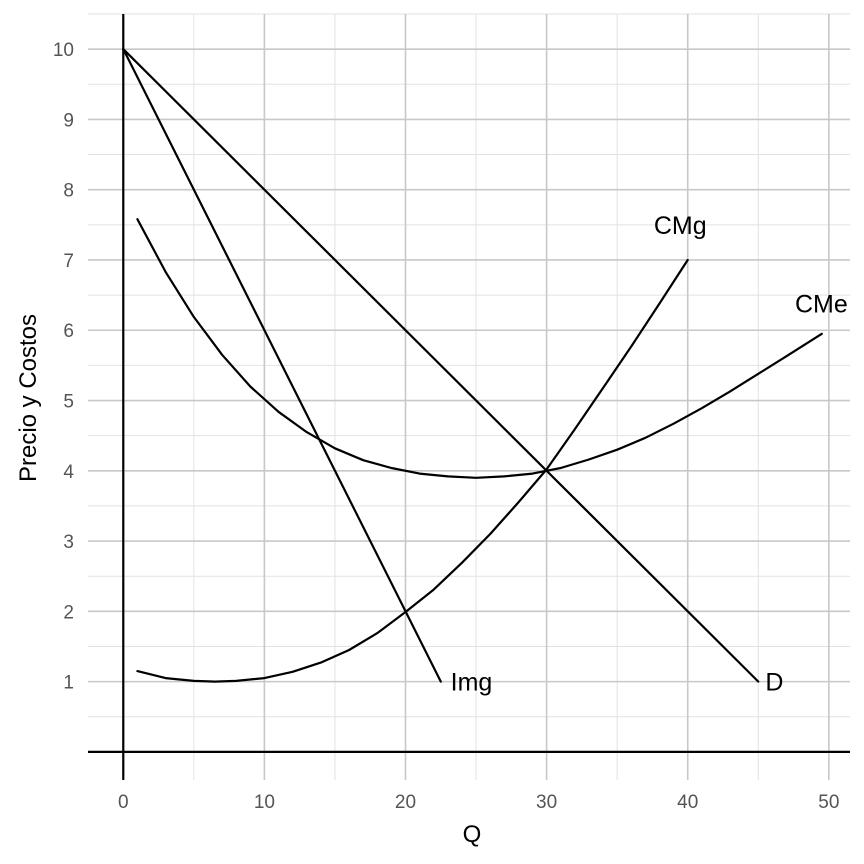 The image size is (864, 864). I want to click on y-tick-label: 9, so click(68, 120).